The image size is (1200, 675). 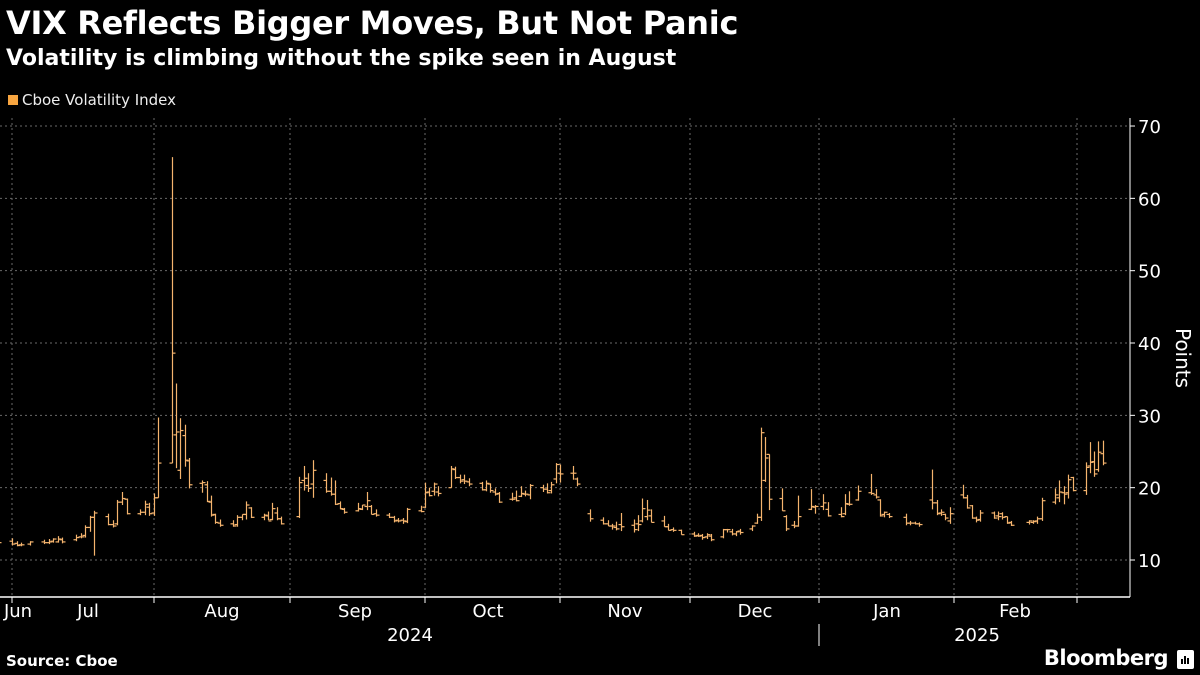 I want to click on x-tick-label: Sep, so click(x=355, y=611).